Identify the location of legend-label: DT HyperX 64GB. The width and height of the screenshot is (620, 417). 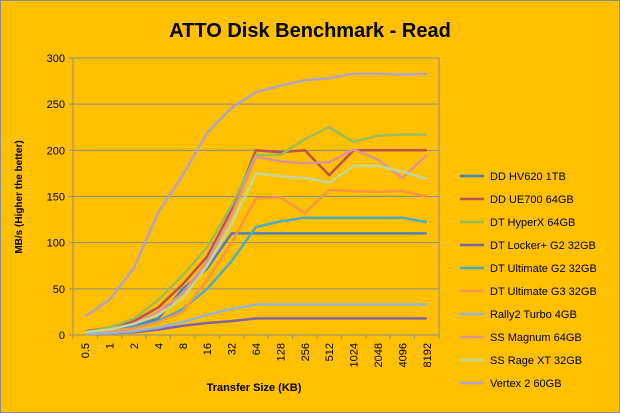
(532, 223).